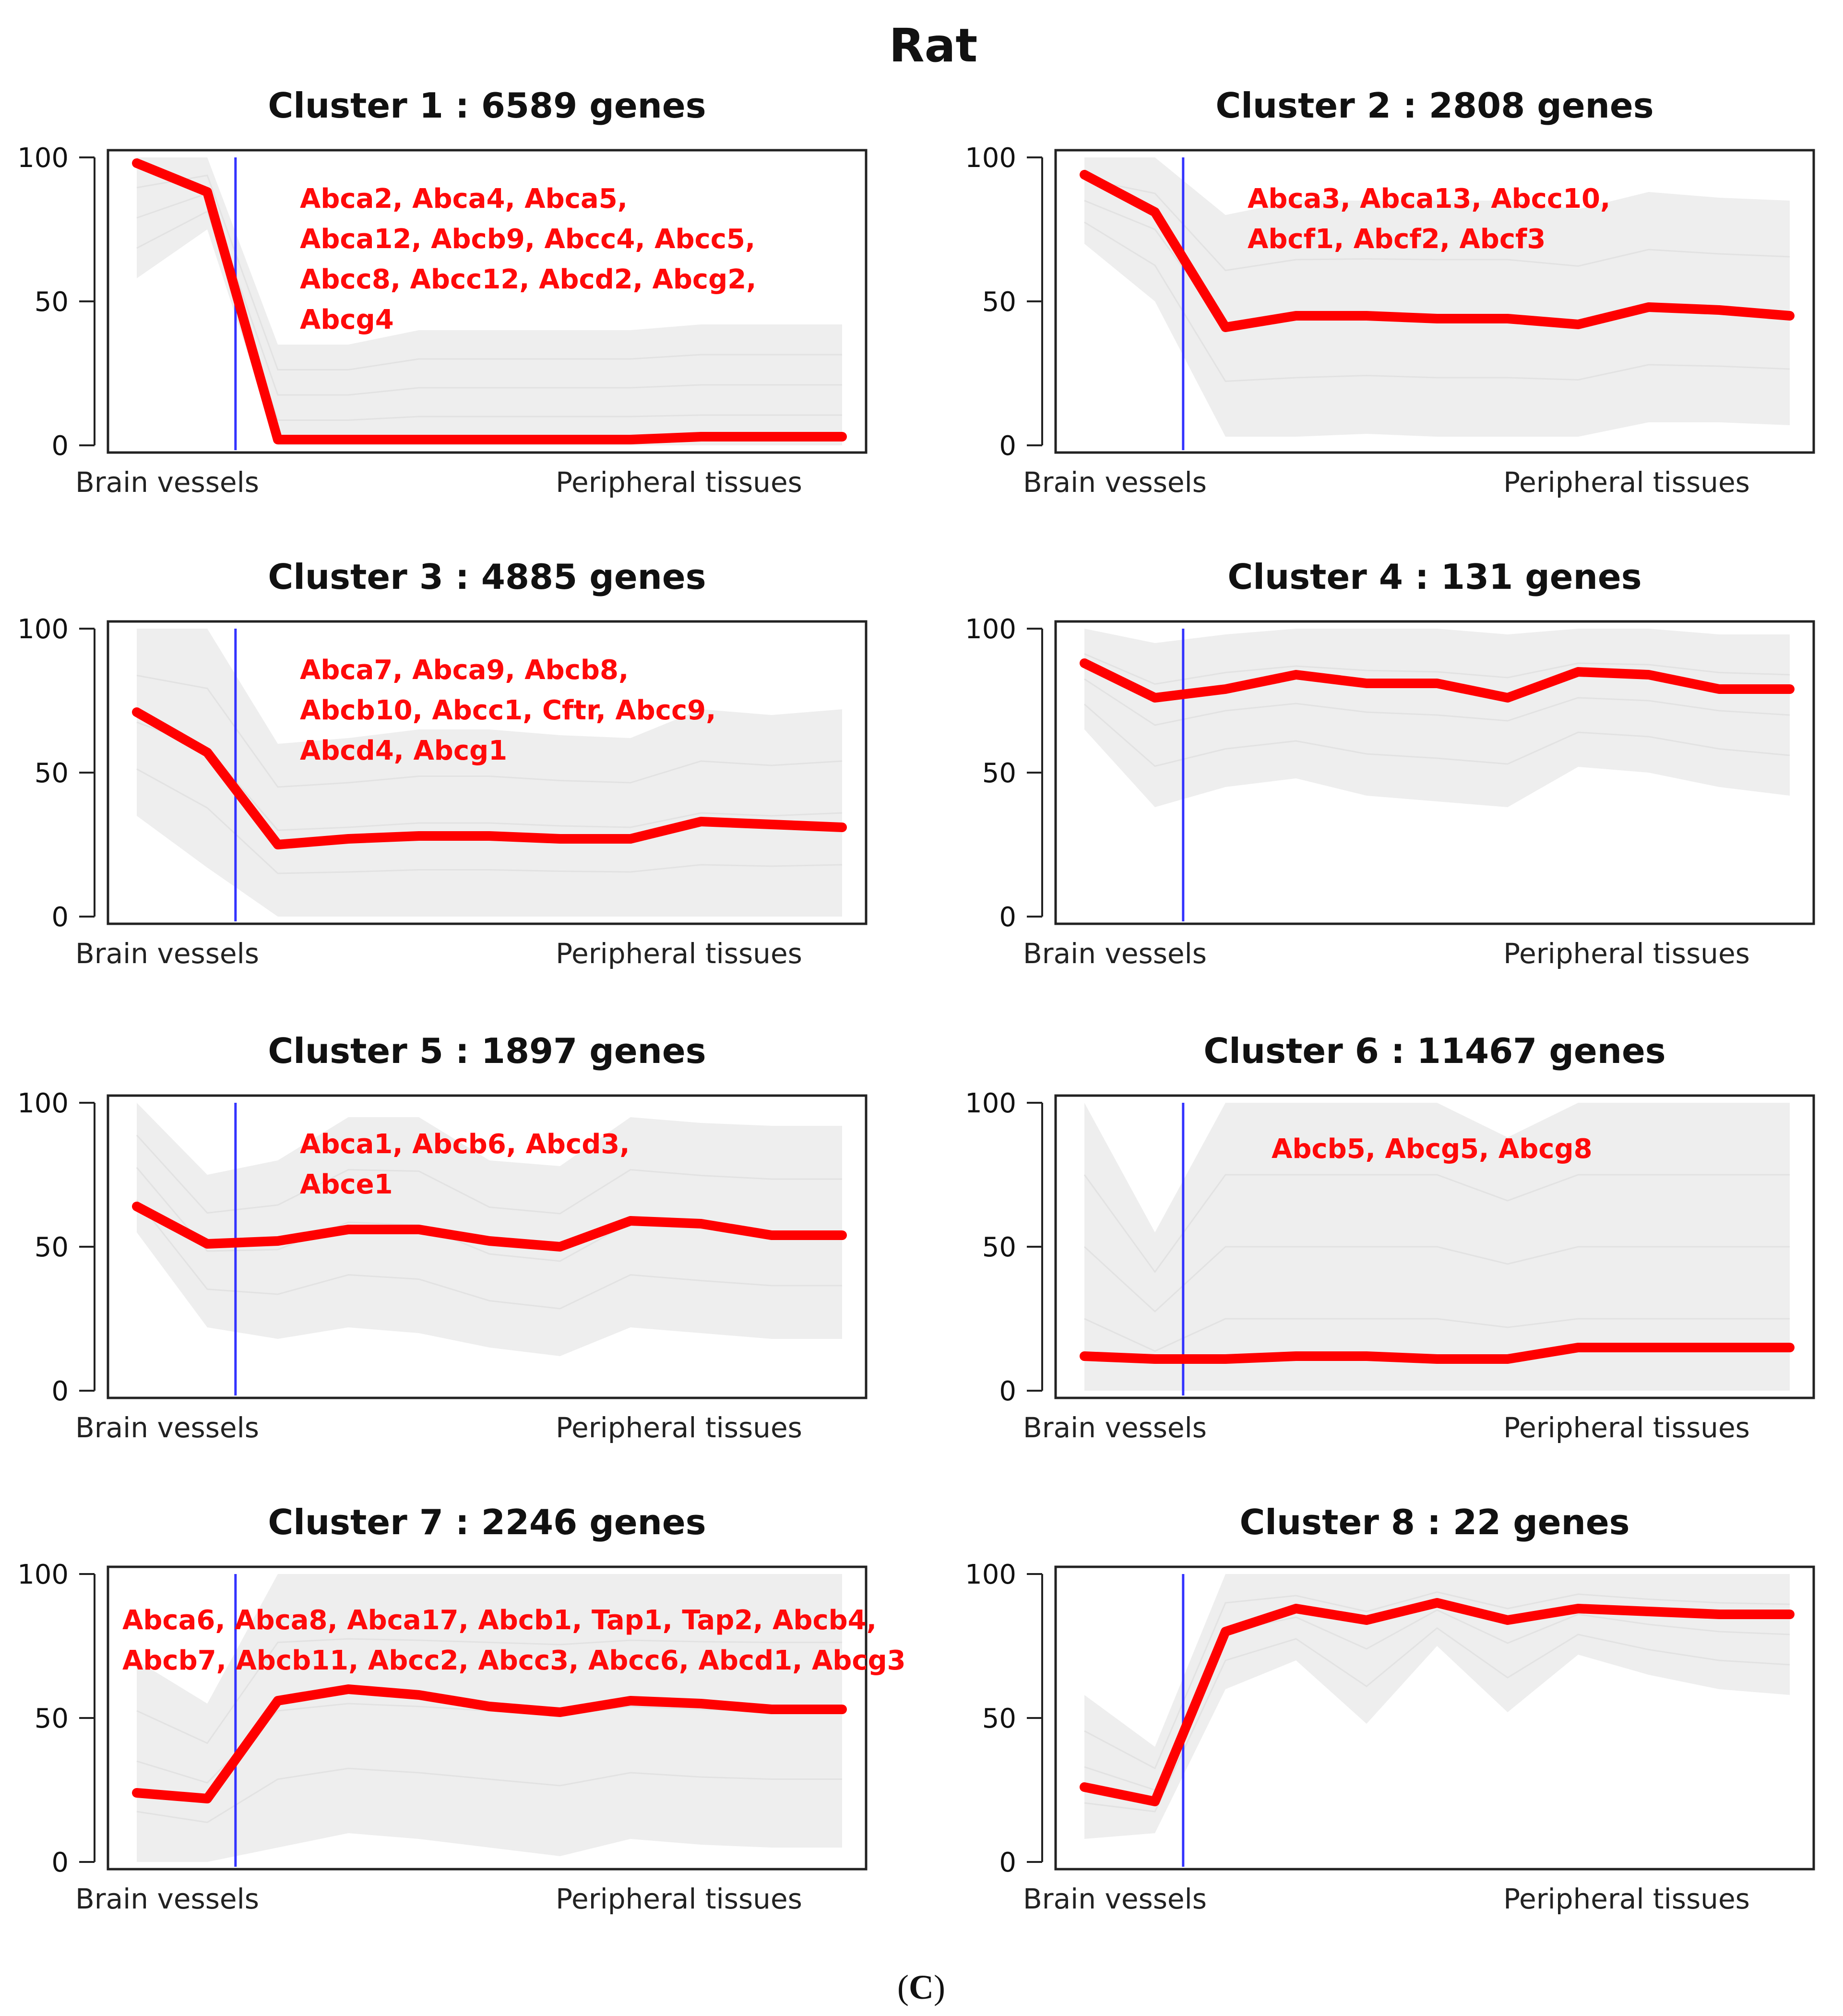  Describe the element at coordinates (921, 1987) in the screenshot. I see `figure-caption: (C)` at that location.